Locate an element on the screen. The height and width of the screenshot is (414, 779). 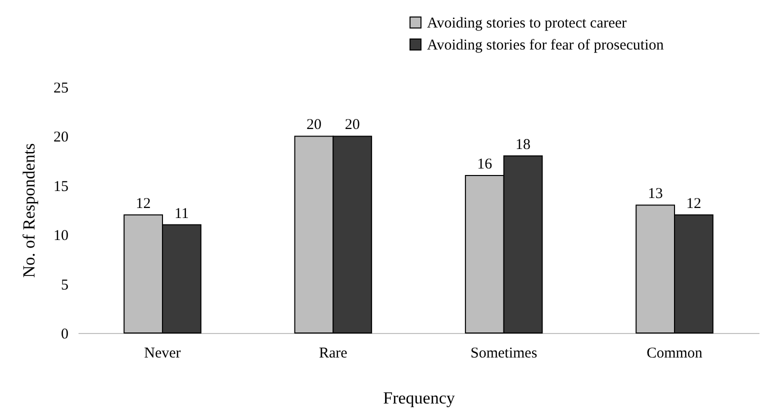
data-label: 18 is located at coordinates (523, 144).